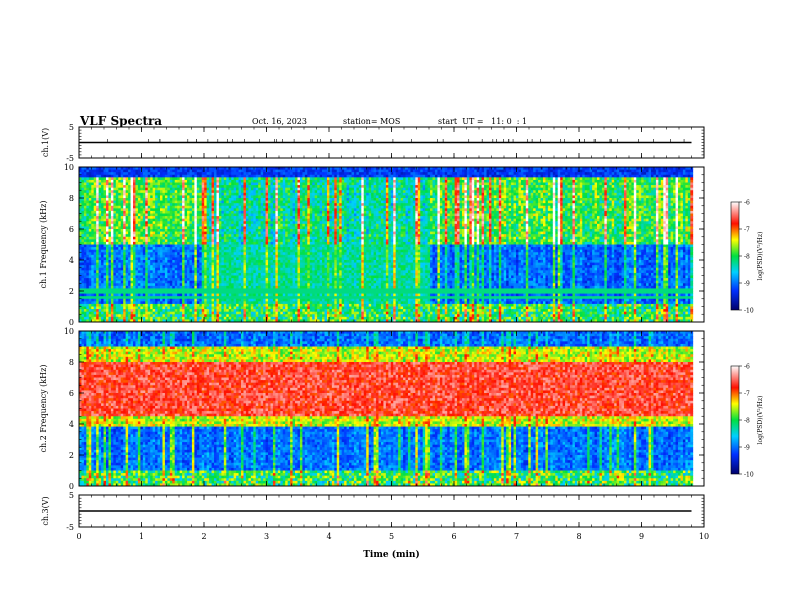 The height and width of the screenshot is (612, 792). I want to click on x-tick-label: 9, so click(641, 536).